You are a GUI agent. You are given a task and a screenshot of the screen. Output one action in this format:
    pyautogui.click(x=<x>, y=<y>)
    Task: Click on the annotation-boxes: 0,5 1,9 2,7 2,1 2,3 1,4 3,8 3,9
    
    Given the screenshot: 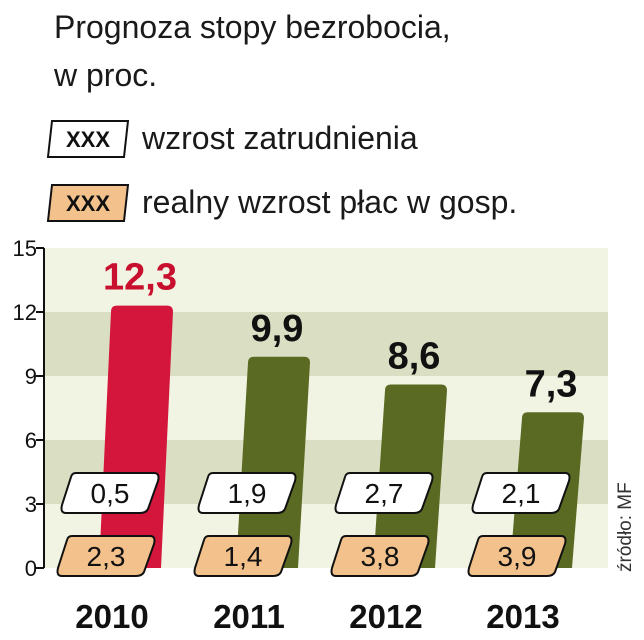 What is the action you would take?
    pyautogui.click(x=313, y=524)
    